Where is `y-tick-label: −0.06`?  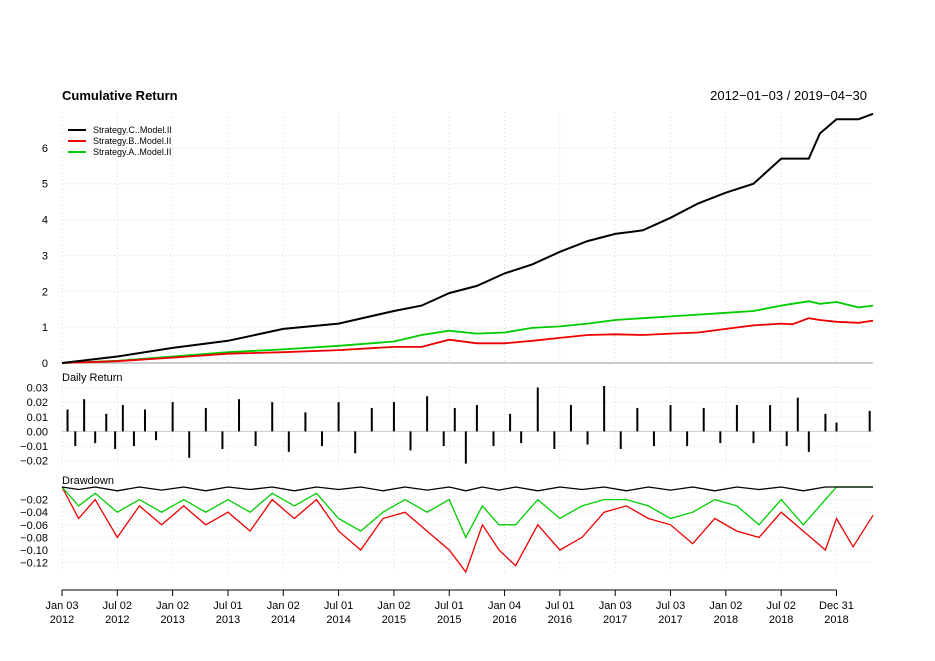 y-tick-label: −0.06 is located at coordinates (34, 526).